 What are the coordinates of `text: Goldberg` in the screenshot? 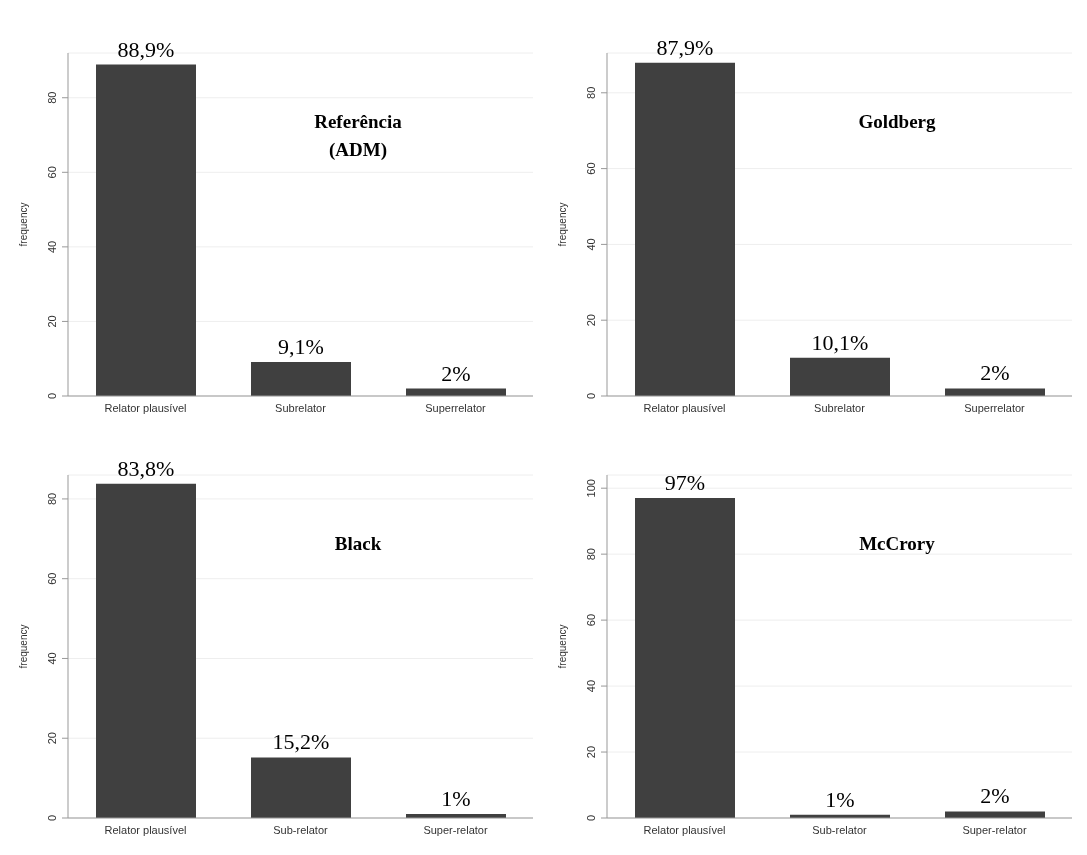 It's located at (897, 122).